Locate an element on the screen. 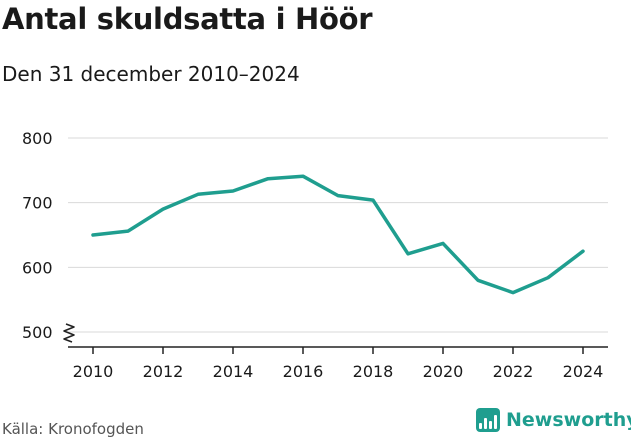 The image size is (631, 439). x-tick-label: 2014 is located at coordinates (233, 371).